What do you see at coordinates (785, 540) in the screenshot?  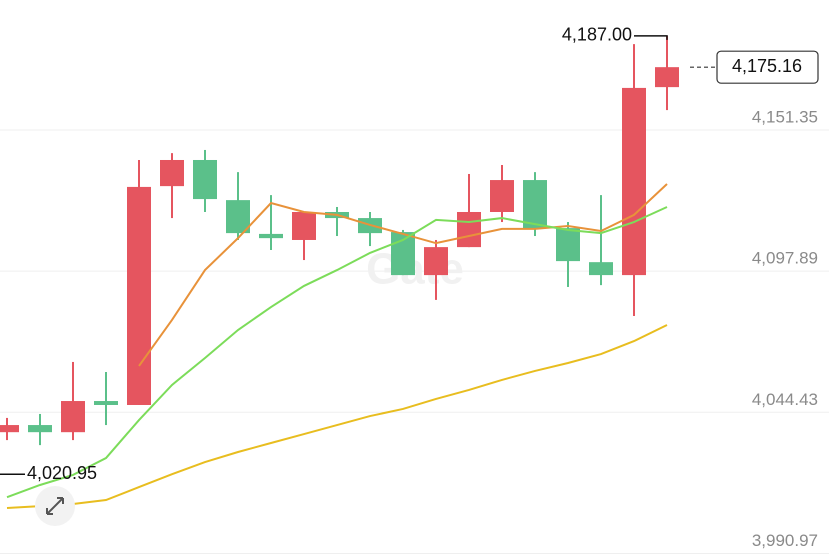 I see `y-tick-label: 3,990.97` at bounding box center [785, 540].